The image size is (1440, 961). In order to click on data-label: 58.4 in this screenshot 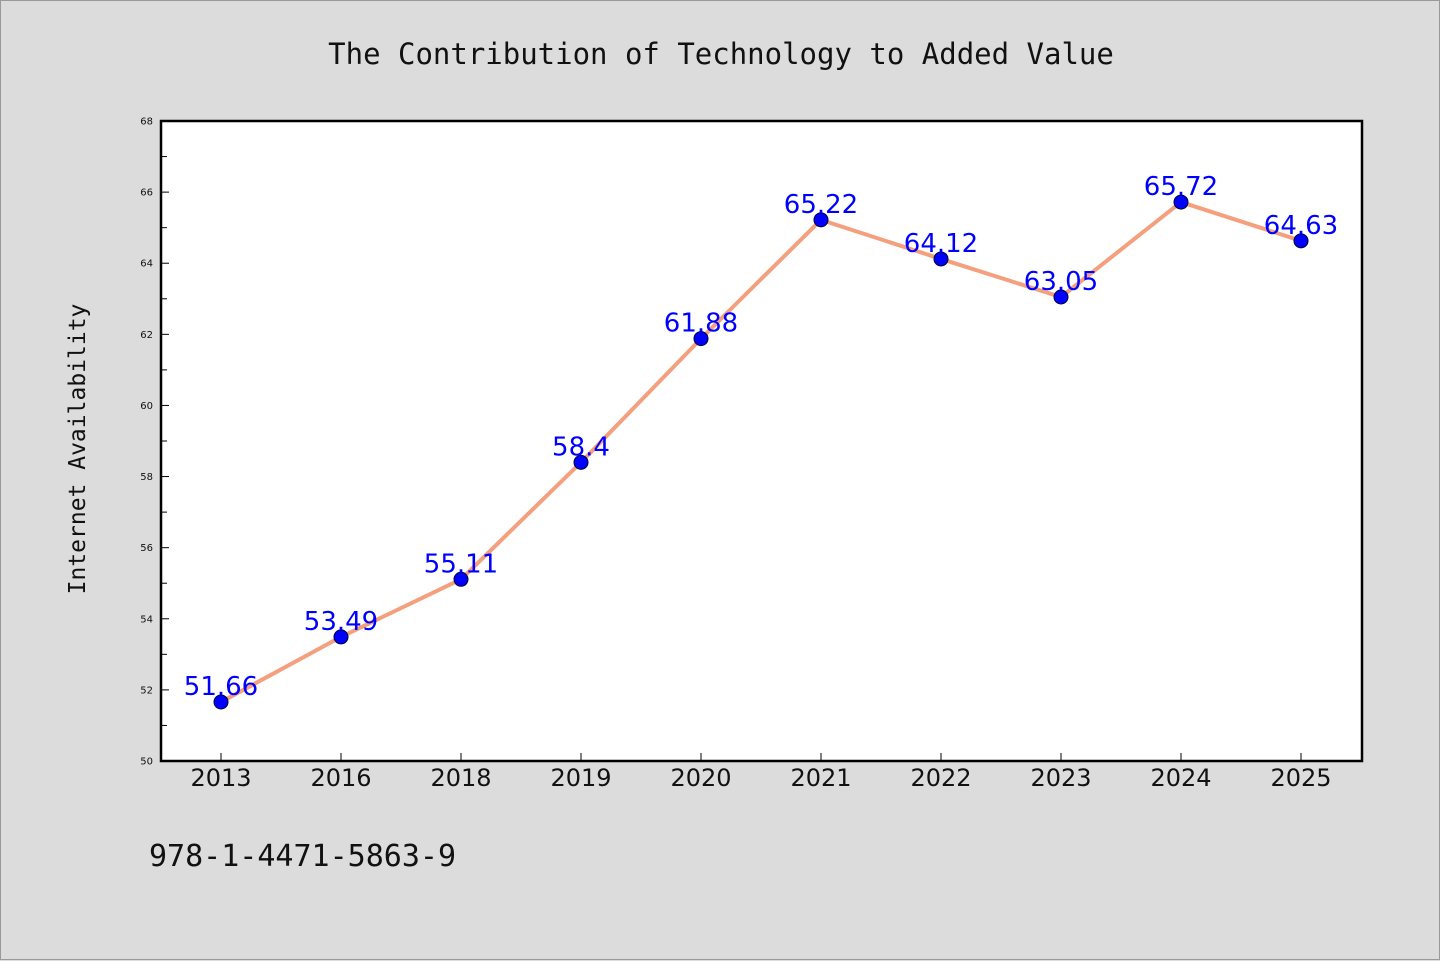, I will do `click(581, 447)`.